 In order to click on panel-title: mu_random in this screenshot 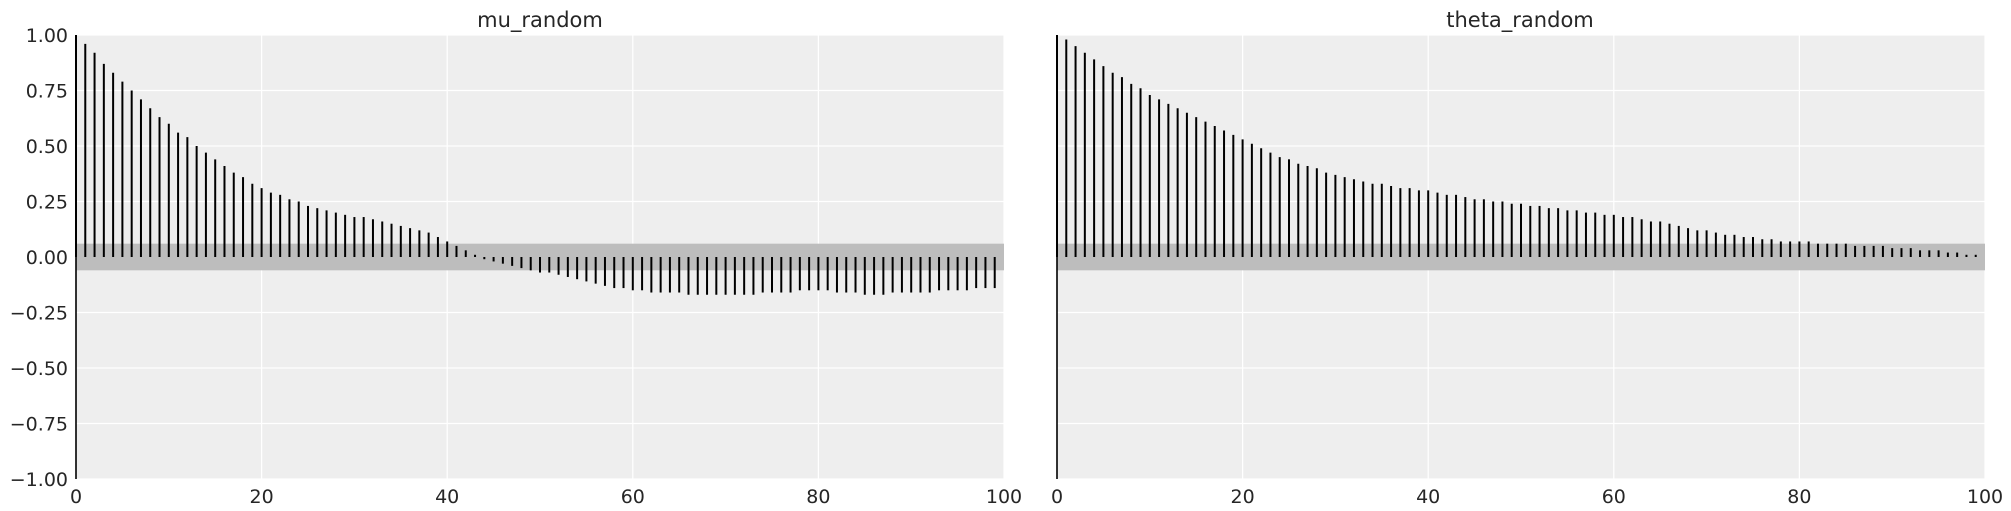, I will do `click(540, 20)`.